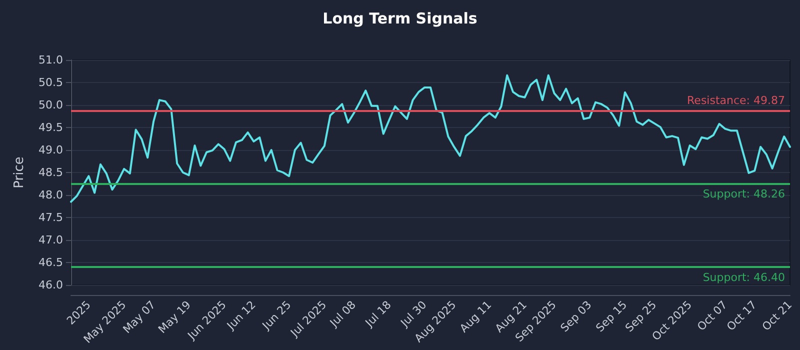  Describe the element at coordinates (50, 195) in the screenshot. I see `y-tick-label: 48.0` at that location.